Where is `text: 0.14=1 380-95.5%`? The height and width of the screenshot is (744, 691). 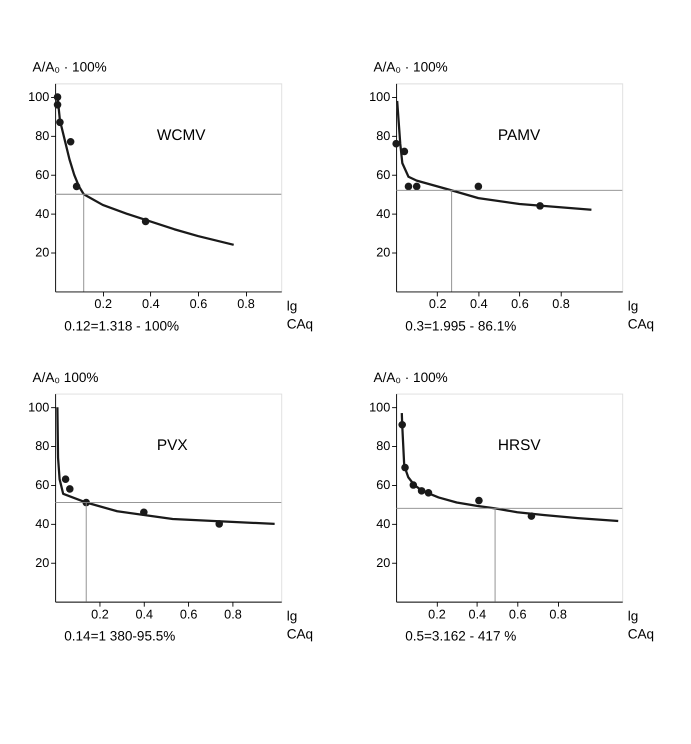 text: 0.14=1 380-95.5% is located at coordinates (120, 636).